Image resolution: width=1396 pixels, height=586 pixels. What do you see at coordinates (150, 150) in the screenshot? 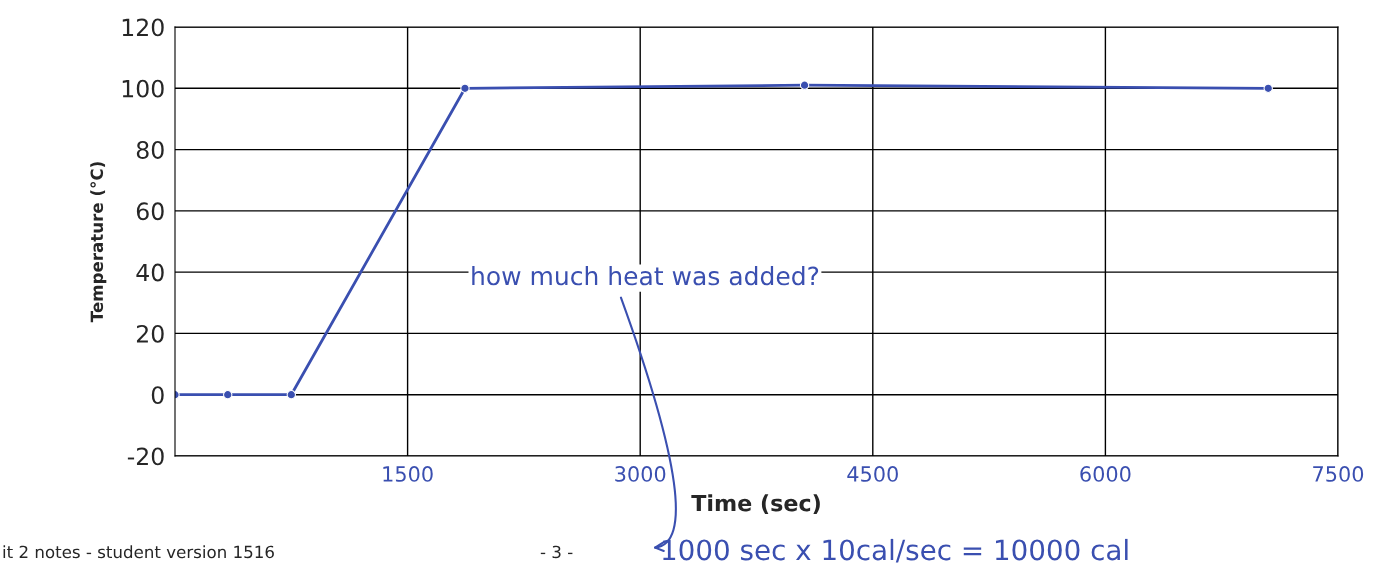
I see `y-tick-label: 80` at bounding box center [150, 150].